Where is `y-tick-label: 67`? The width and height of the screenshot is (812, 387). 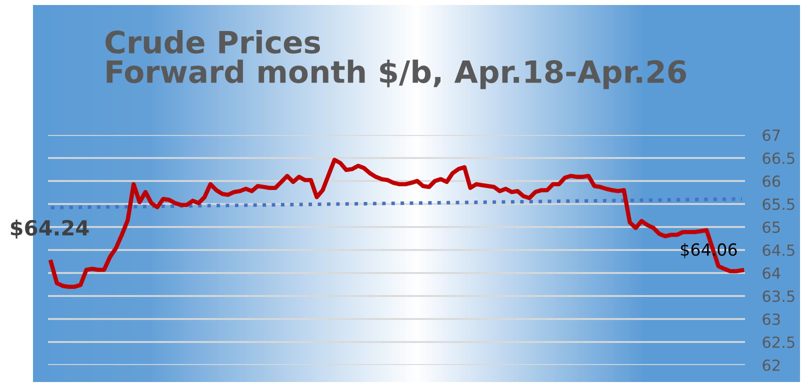 y-tick-label: 67 is located at coordinates (771, 135).